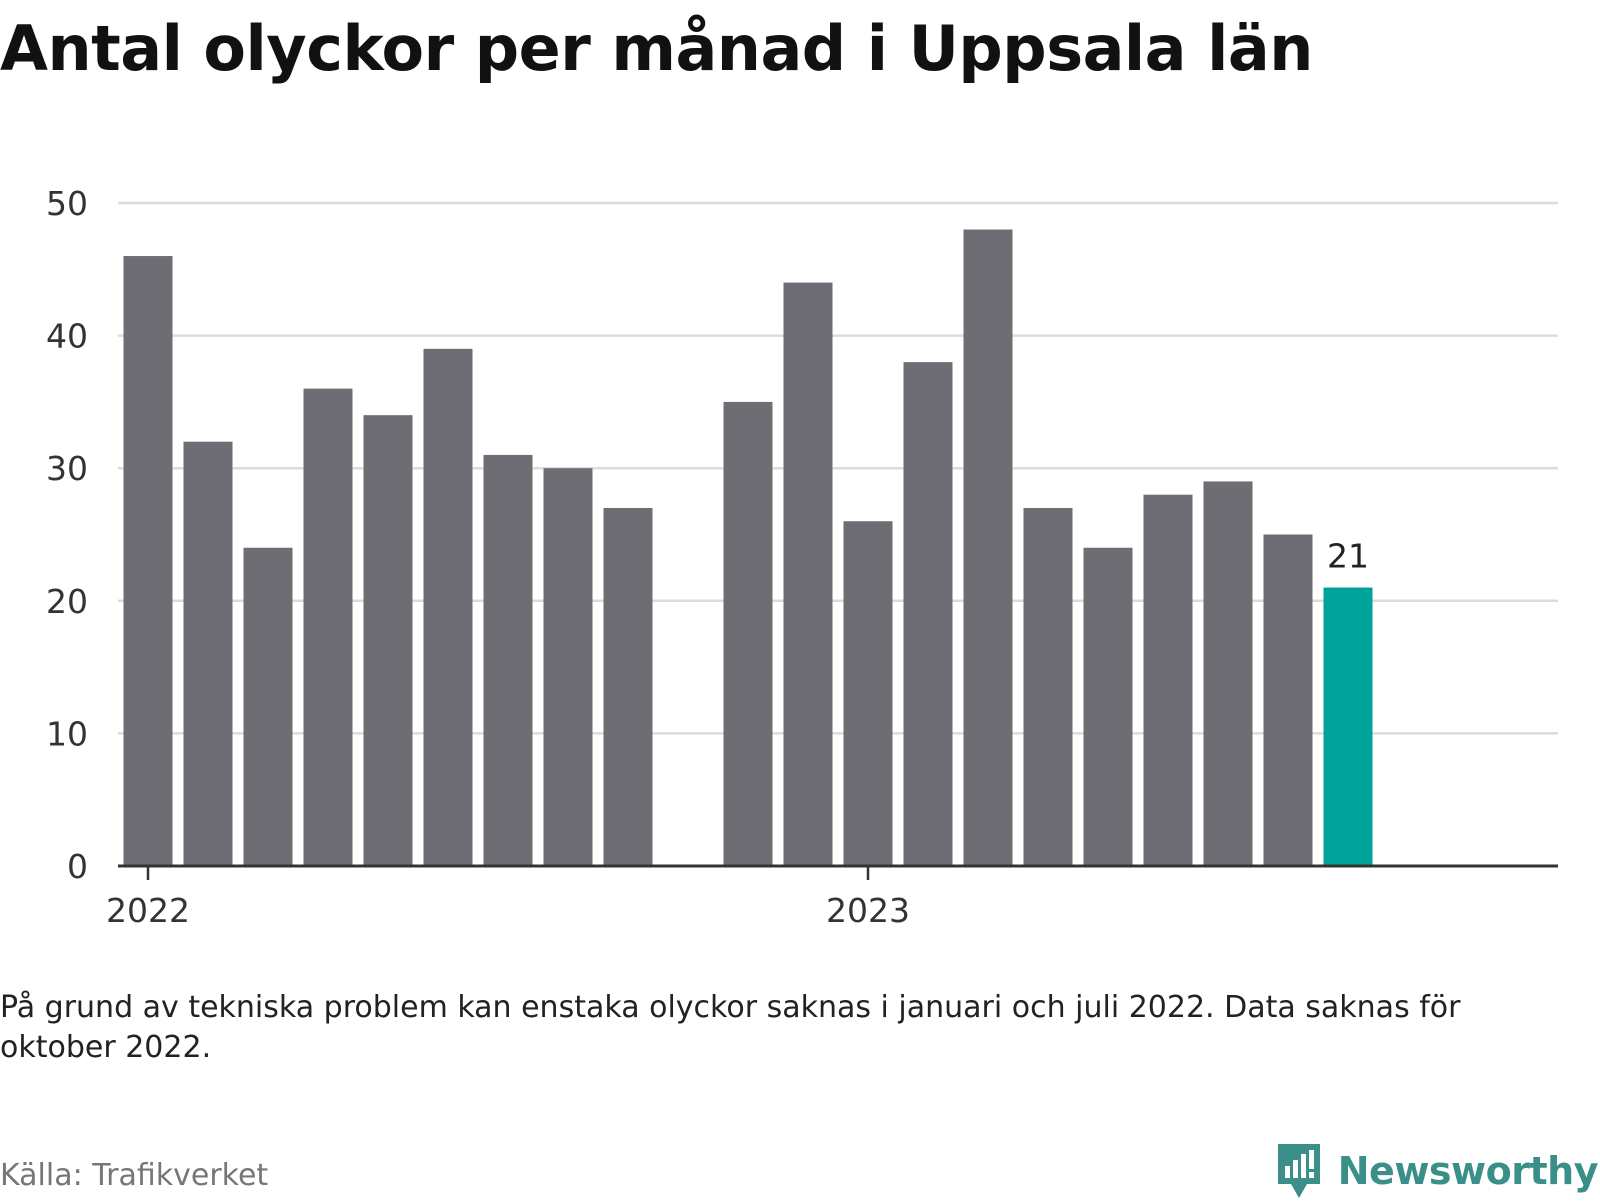  Describe the element at coordinates (868, 910) in the screenshot. I see `x-tick-label: 2023` at that location.